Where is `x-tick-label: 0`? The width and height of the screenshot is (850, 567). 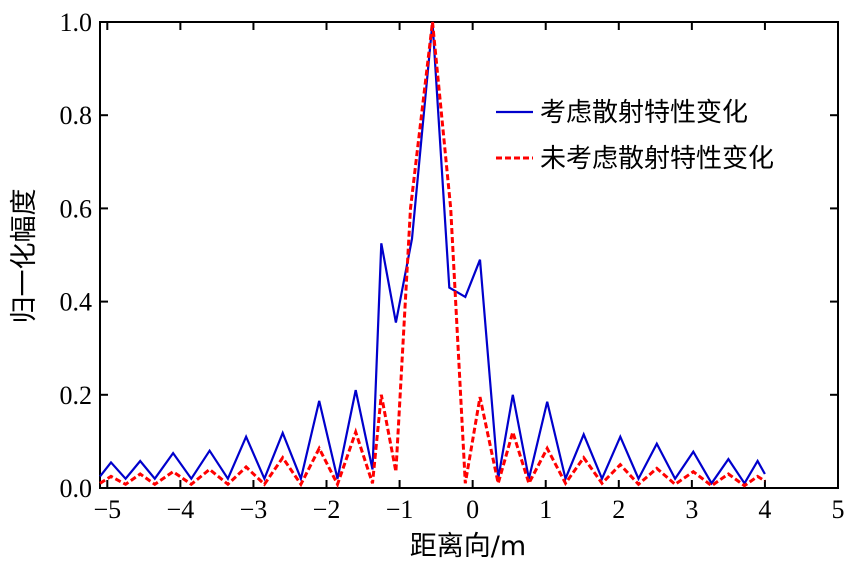 x-tick-label: 0 is located at coordinates (472, 509).